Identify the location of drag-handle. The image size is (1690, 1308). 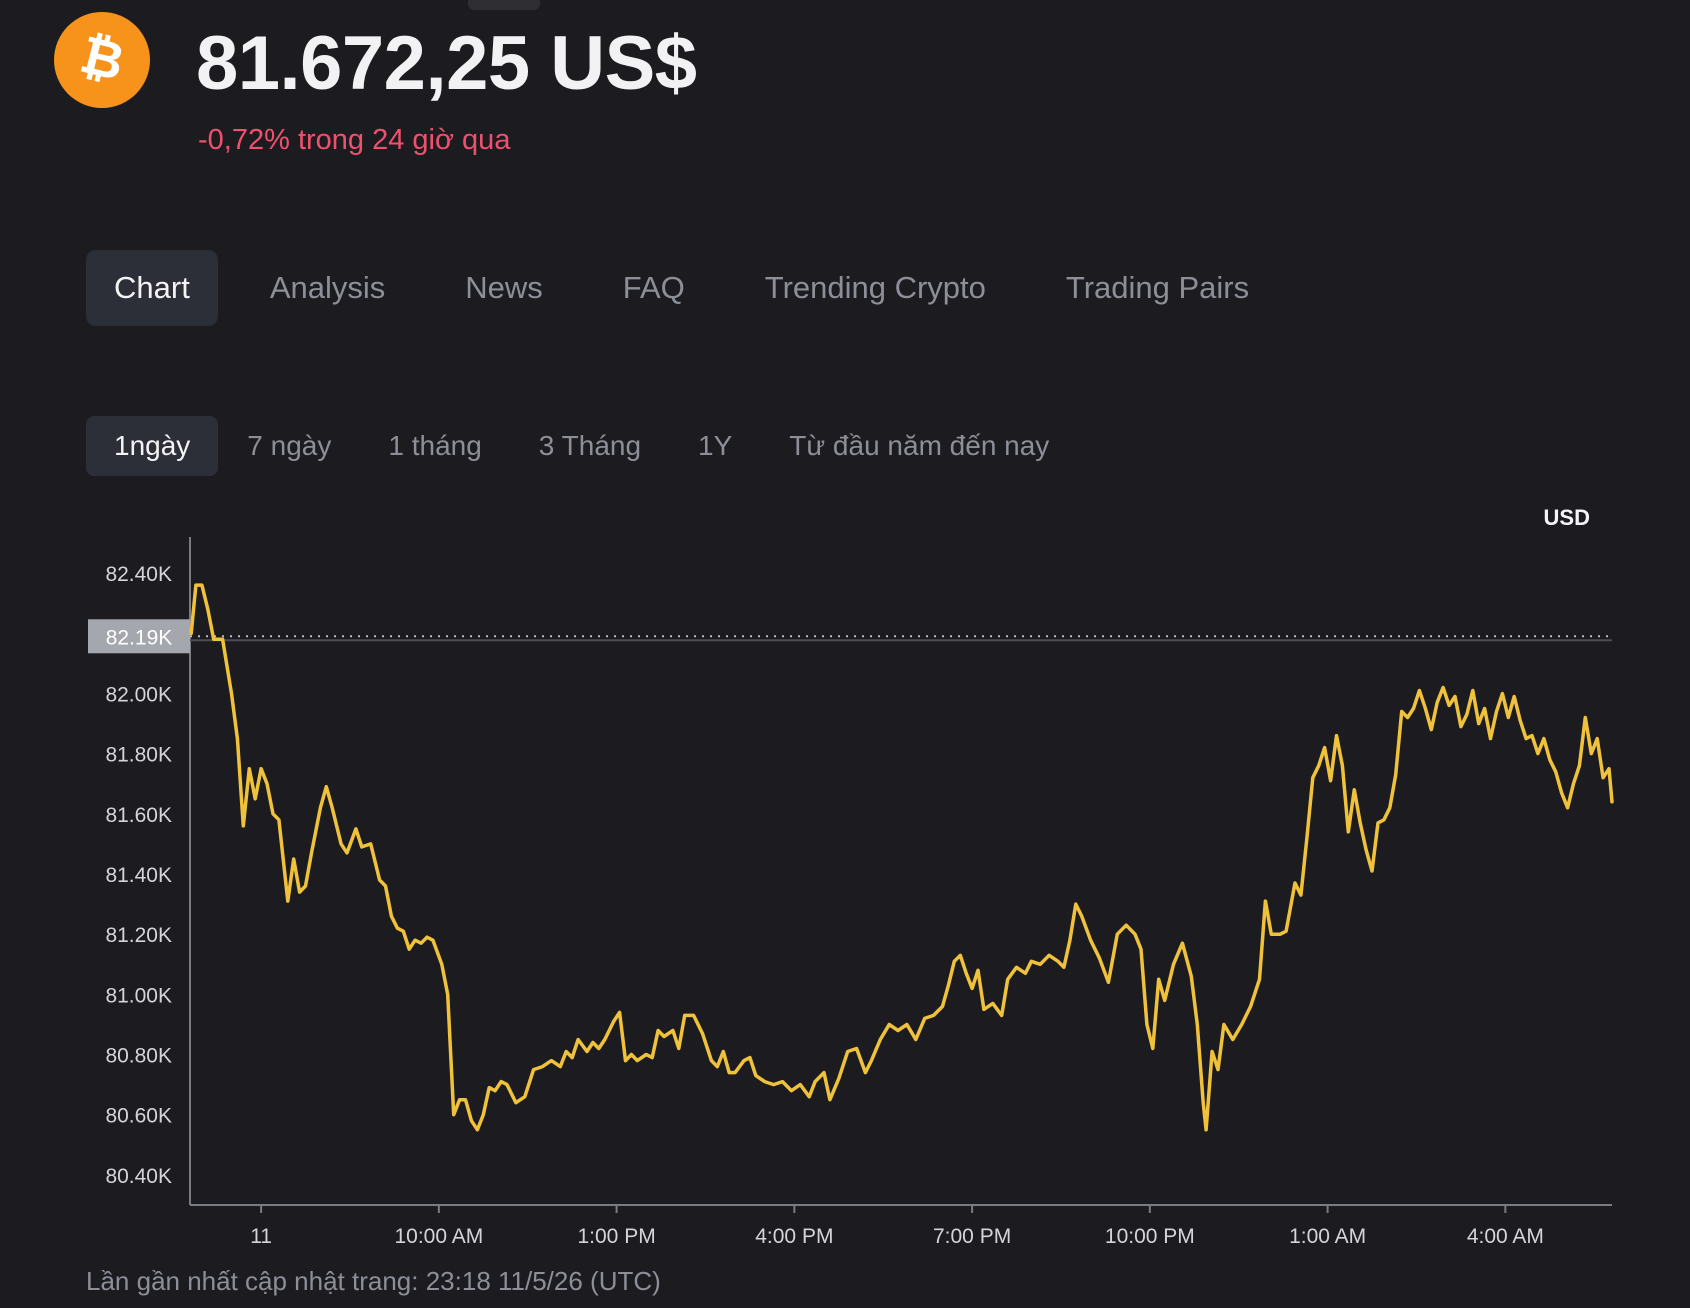
(504, 5).